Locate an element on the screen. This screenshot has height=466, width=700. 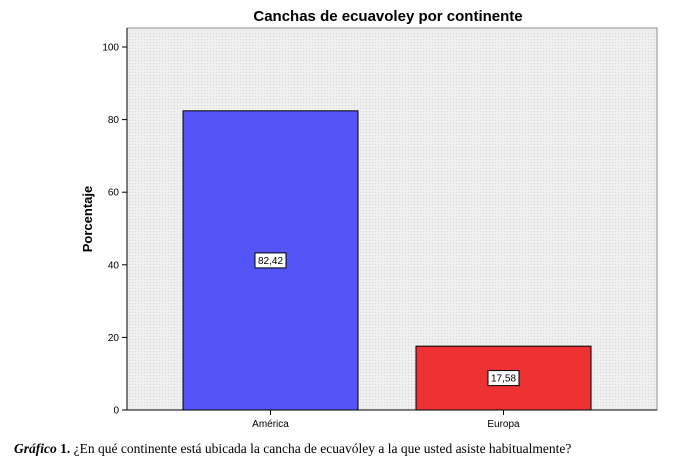
y-axis: 0 20 40 60 80 100 is located at coordinates (115, 222).